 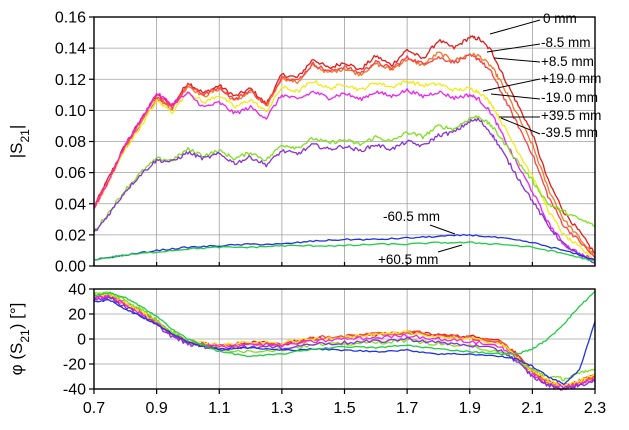 I want to click on series-annotation-label: -39.5 mm, so click(x=569, y=132).